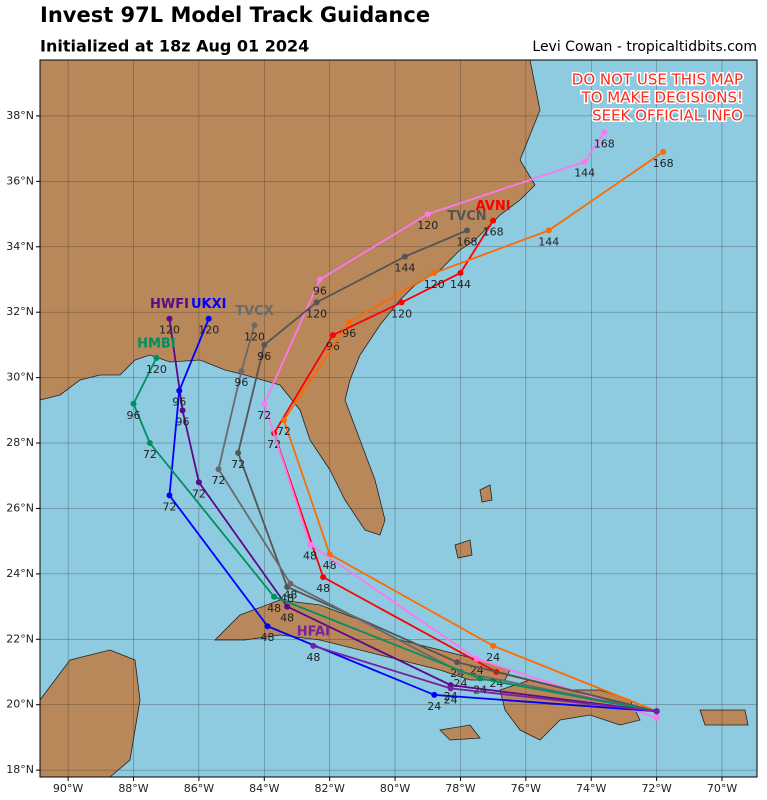 The image size is (767, 800). I want to click on y-tick-label: 26°N, so click(20, 507).